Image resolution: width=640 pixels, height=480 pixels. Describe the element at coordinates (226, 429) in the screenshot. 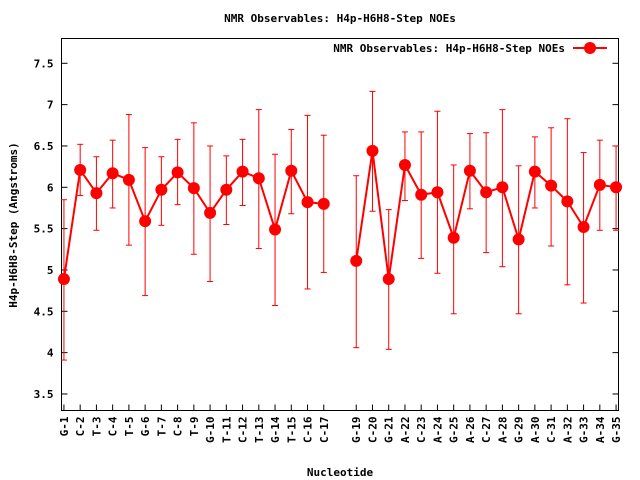

I see `x-tick-label: T-11` at that location.